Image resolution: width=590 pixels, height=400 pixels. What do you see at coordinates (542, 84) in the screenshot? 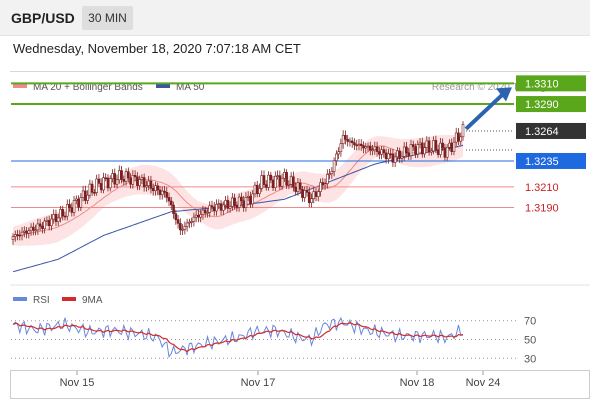
I see `resistance-label: 1.3310` at bounding box center [542, 84].